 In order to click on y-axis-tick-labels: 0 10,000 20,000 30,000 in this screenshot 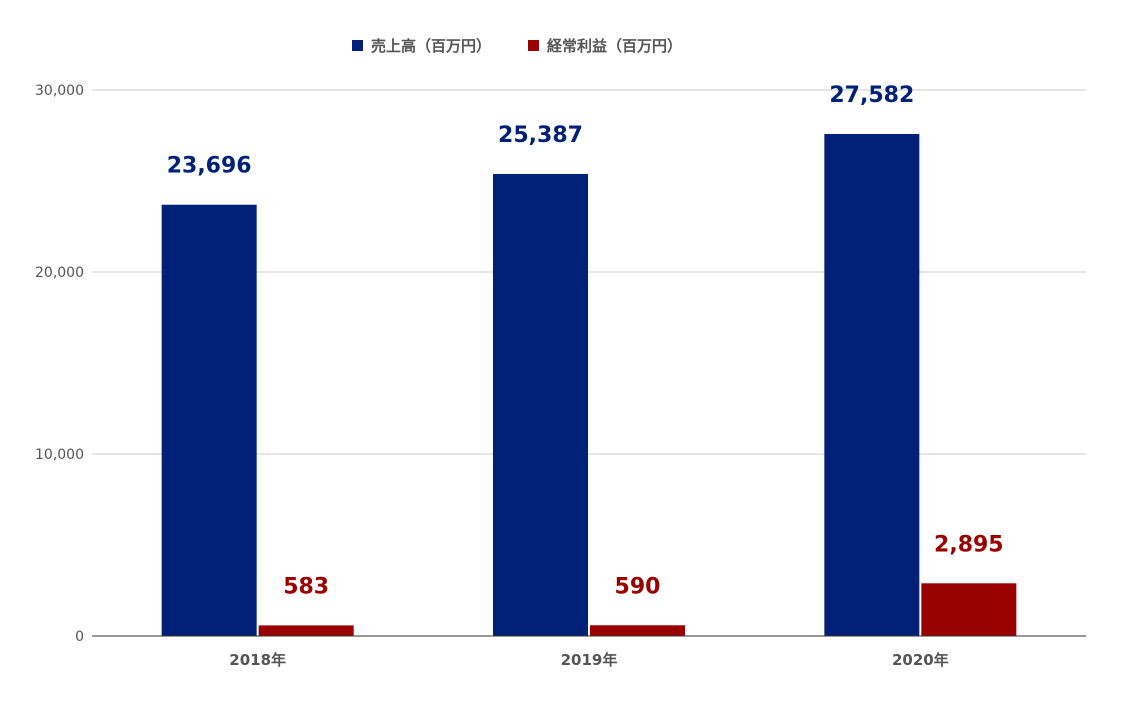, I will do `click(59, 364)`.